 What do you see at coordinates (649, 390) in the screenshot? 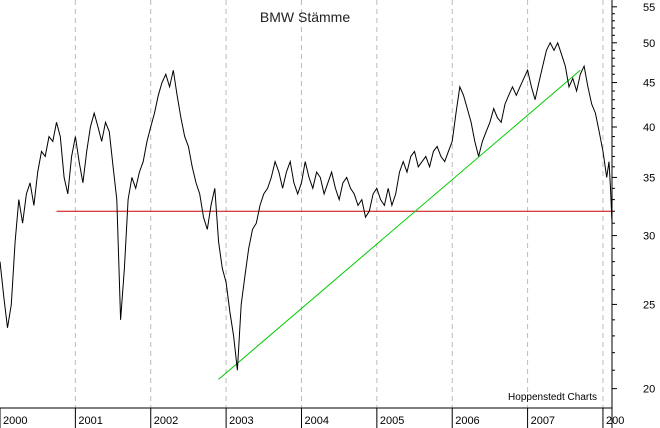
I see `y-tick-label: 20` at bounding box center [649, 390].